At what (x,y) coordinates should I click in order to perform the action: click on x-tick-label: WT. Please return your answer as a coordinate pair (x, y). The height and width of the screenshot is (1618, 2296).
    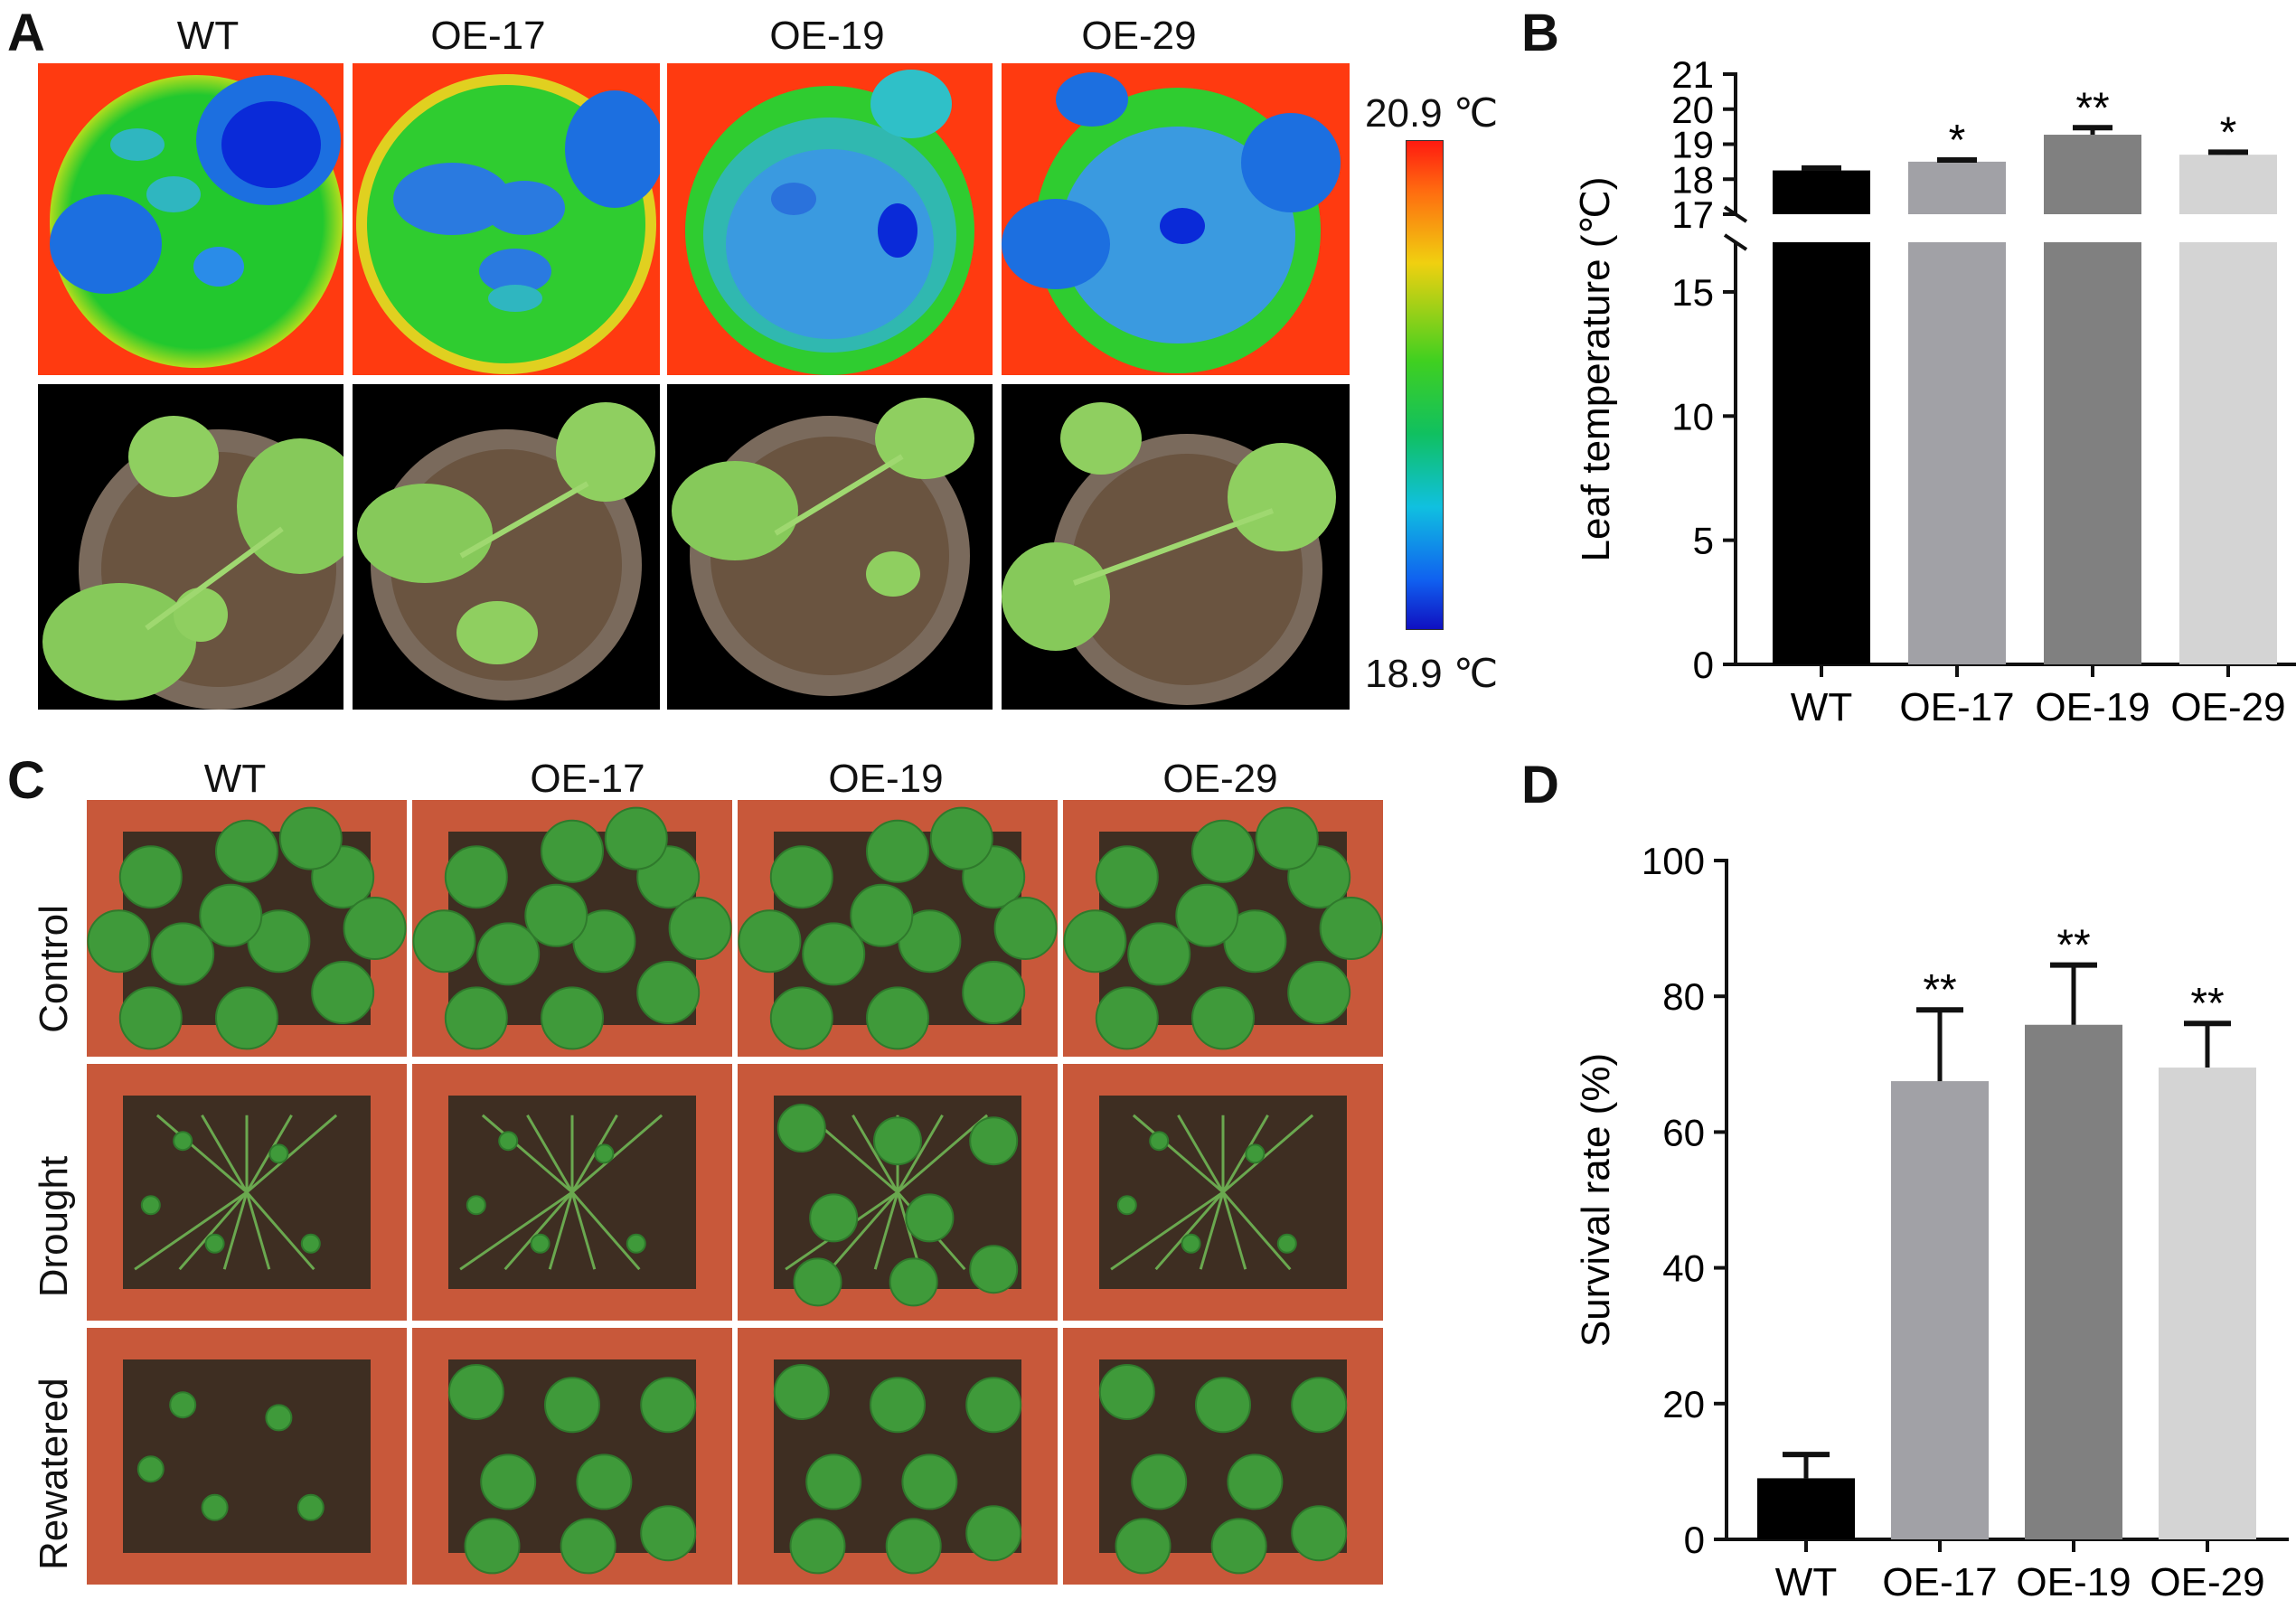
    Looking at the image, I should click on (1806, 1582).